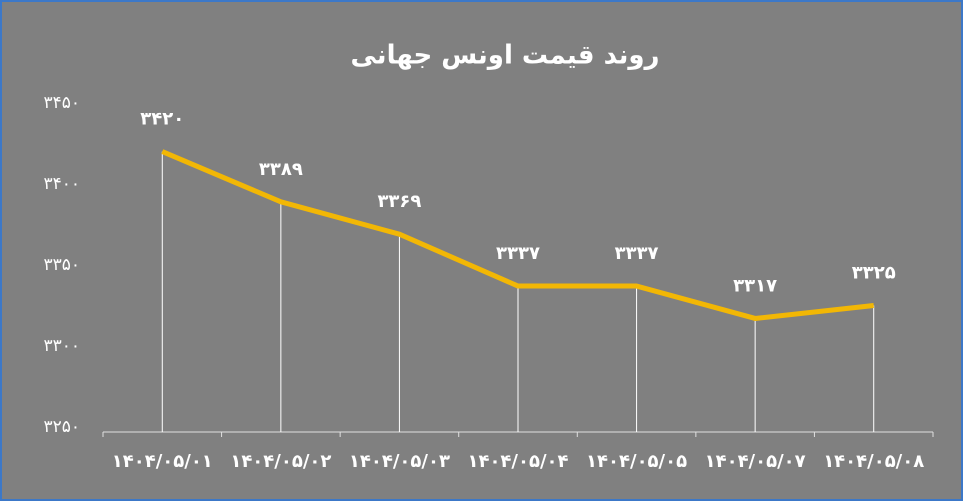  I want to click on x-tick-label: ۱۴۰۴/۰۵/۰۷, so click(755, 461).